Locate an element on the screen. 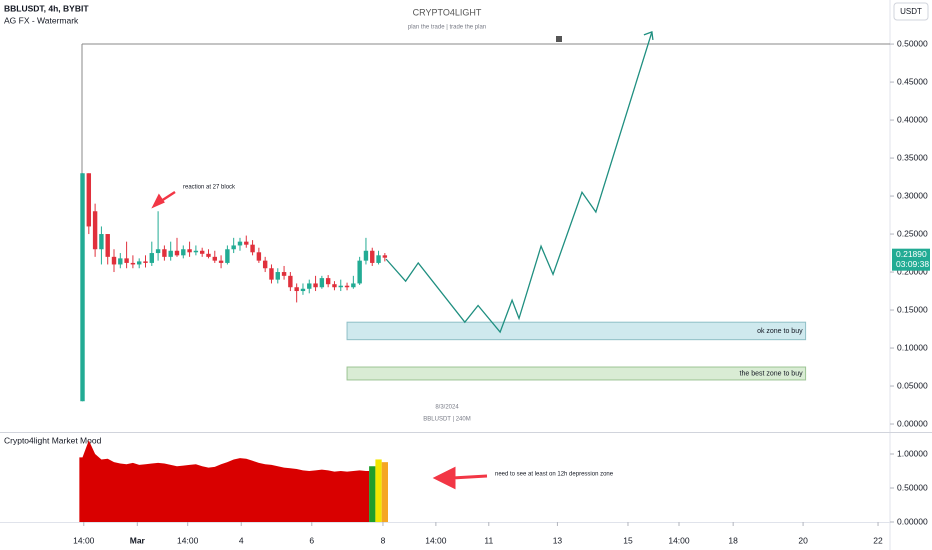 This screenshot has height=550, width=932. y-tick-label: 0.45000 is located at coordinates (912, 81).